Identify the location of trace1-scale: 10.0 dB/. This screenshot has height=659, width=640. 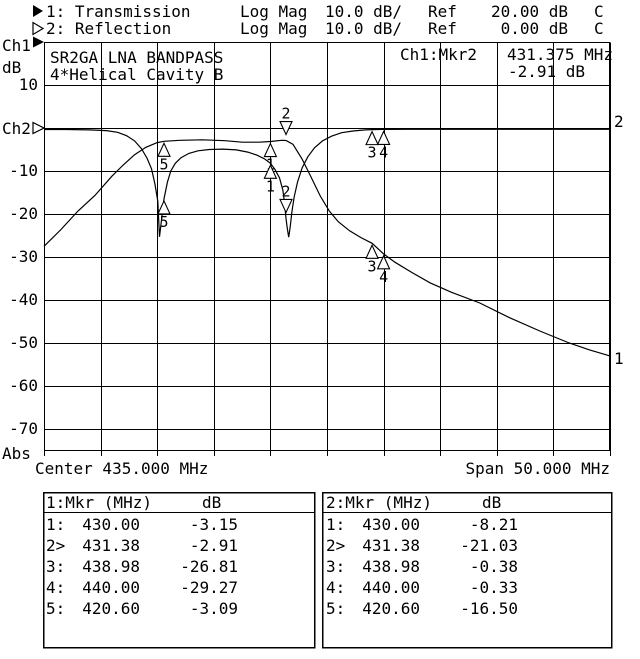
(363, 11).